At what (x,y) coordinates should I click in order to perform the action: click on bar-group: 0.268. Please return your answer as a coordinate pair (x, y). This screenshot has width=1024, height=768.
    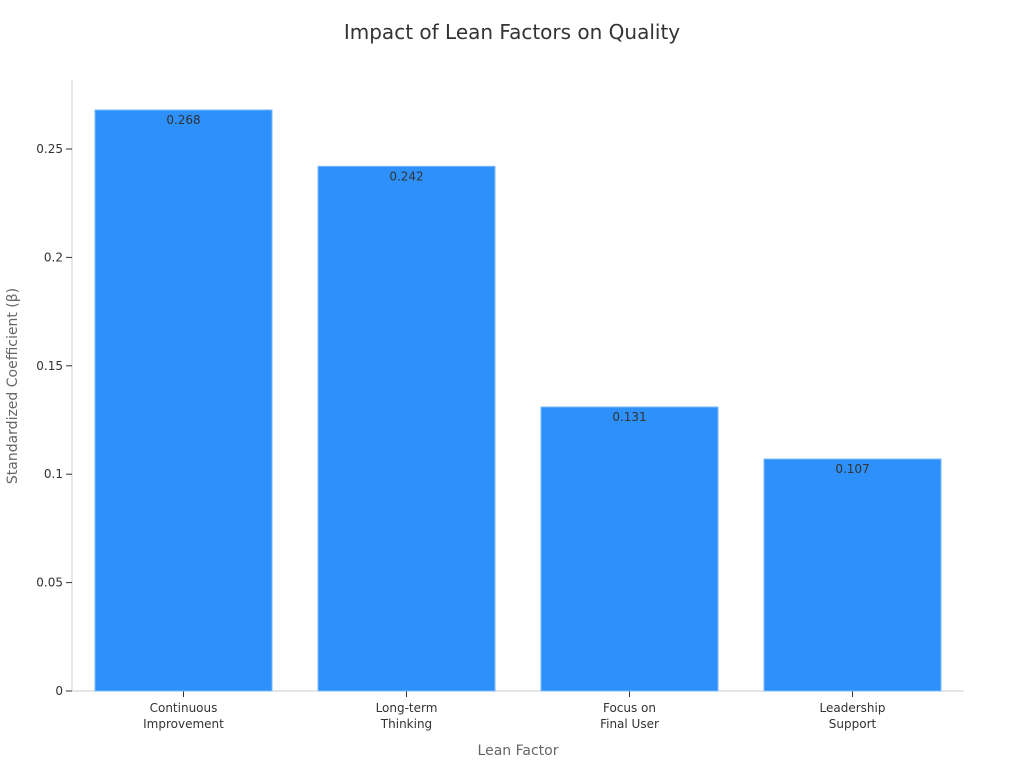
    Looking at the image, I should click on (183, 400).